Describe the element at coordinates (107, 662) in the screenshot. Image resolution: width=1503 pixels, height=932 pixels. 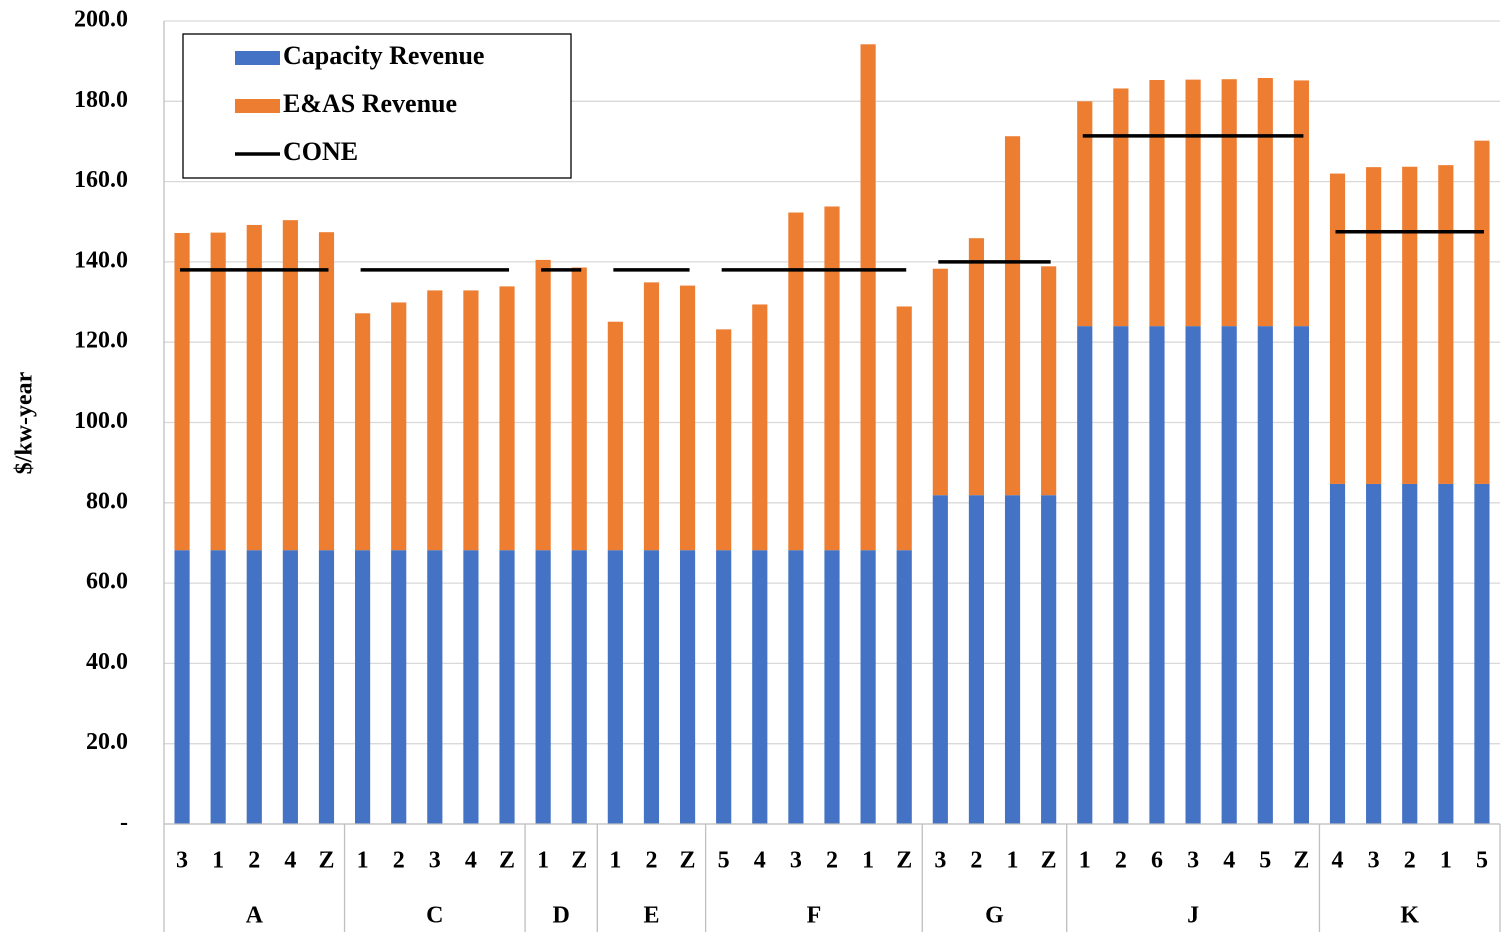
I see `y-tick-label: 40.0` at that location.